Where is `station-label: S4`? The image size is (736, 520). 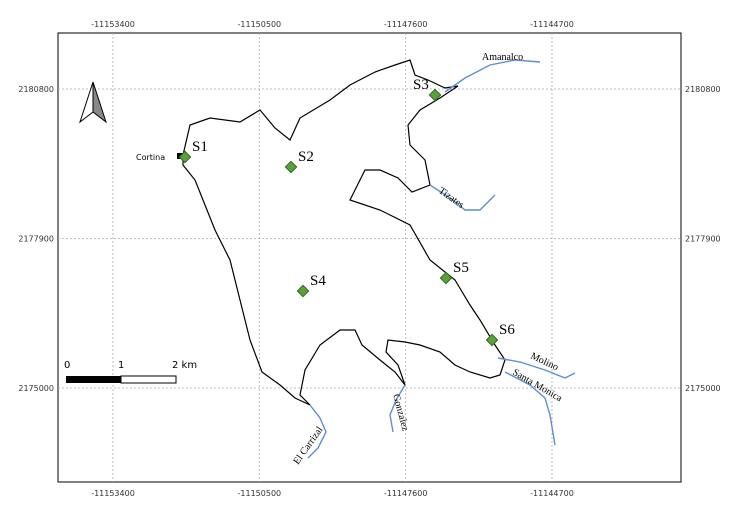 station-label: S4 is located at coordinates (318, 281).